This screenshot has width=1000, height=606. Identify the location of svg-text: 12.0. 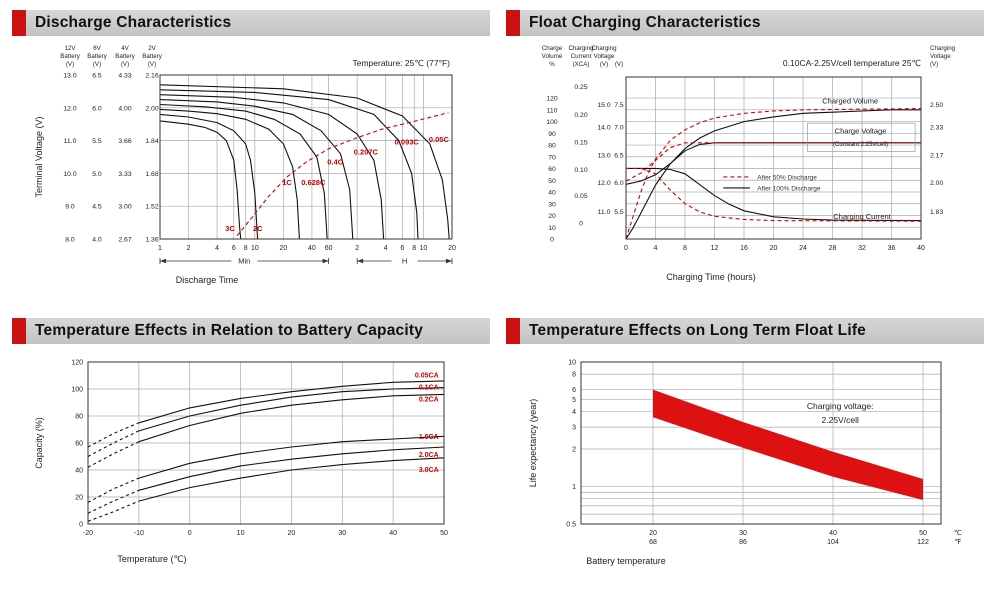
(603, 183).